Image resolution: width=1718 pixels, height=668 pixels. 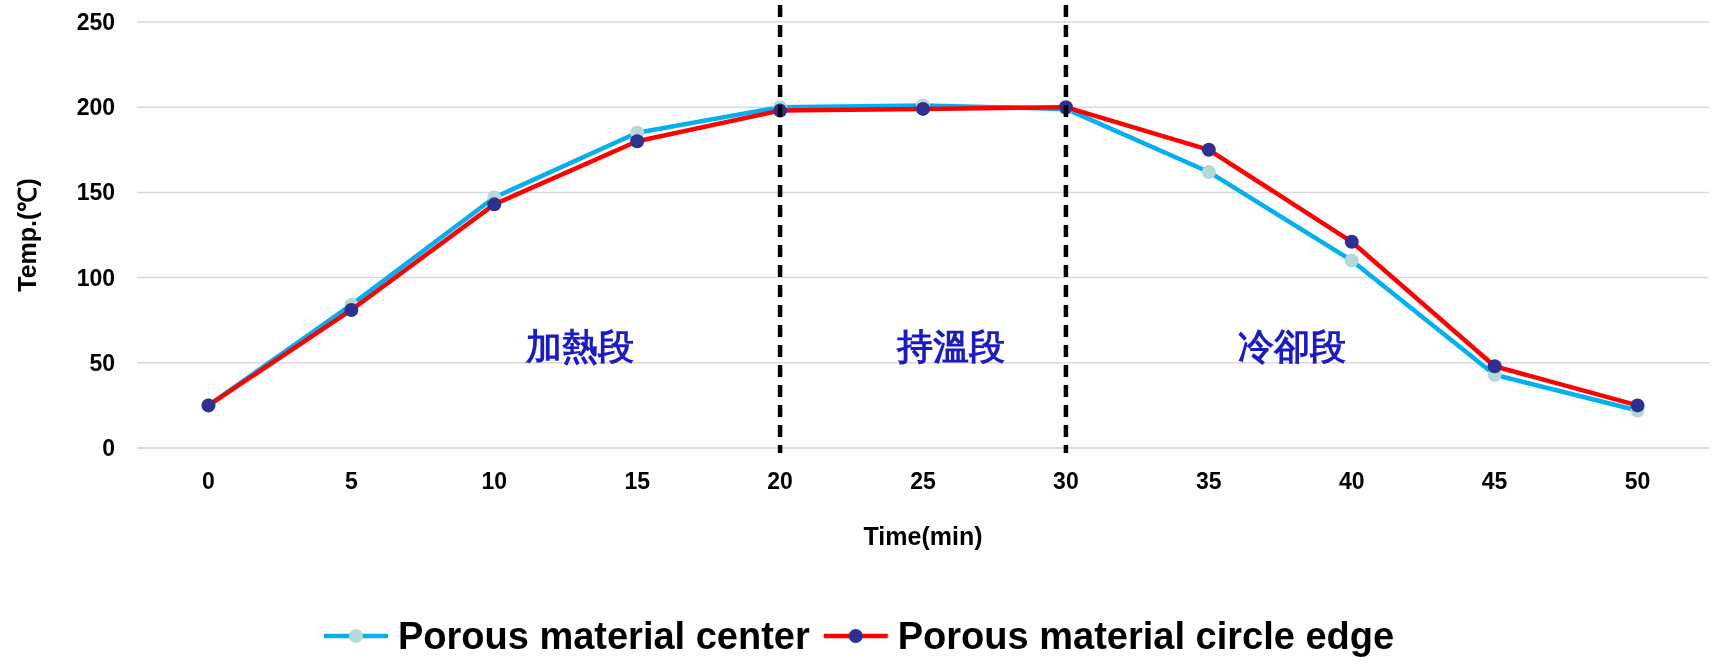 What do you see at coordinates (95, 107) in the screenshot?
I see `y-tick-label: 200` at bounding box center [95, 107].